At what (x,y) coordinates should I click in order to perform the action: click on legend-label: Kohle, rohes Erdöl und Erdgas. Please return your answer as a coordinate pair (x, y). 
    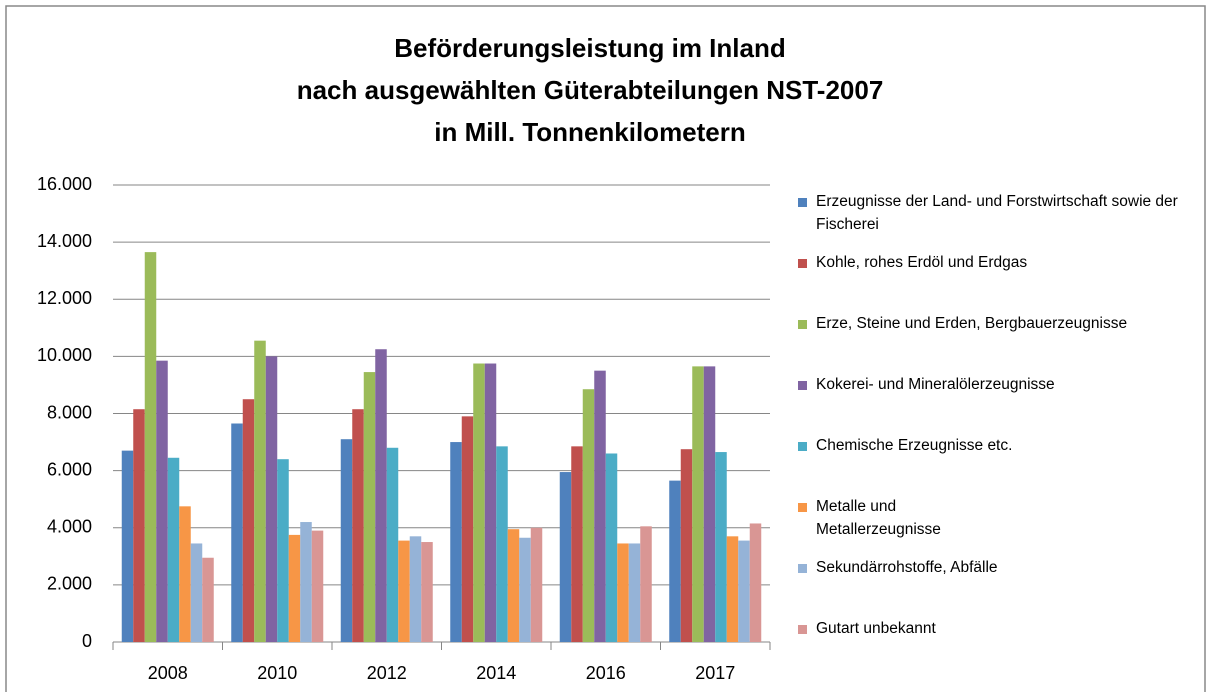
    Looking at the image, I should click on (922, 262).